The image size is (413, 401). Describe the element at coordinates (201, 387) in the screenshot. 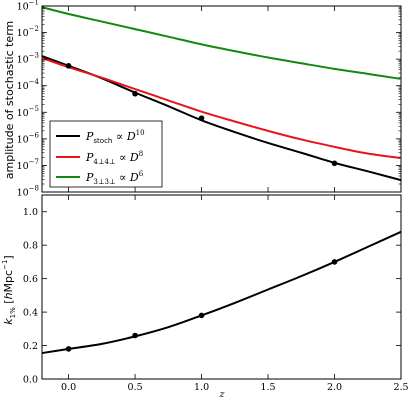

I see `bottom-x-tick-label: 1.0` at that location.